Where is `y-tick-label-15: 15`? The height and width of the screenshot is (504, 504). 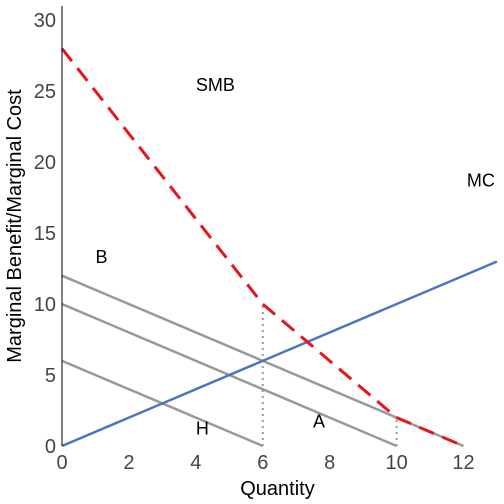 y-tick-label-15: 15 is located at coordinates (45, 234).